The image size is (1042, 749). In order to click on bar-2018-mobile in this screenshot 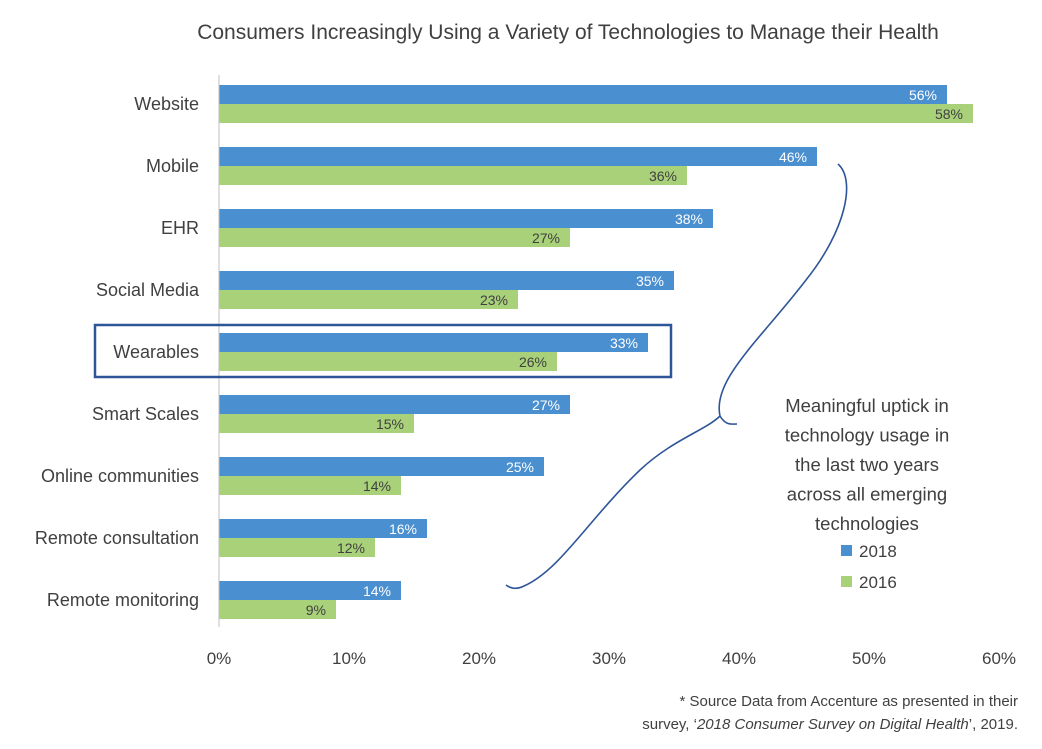, I will do `click(518, 156)`.